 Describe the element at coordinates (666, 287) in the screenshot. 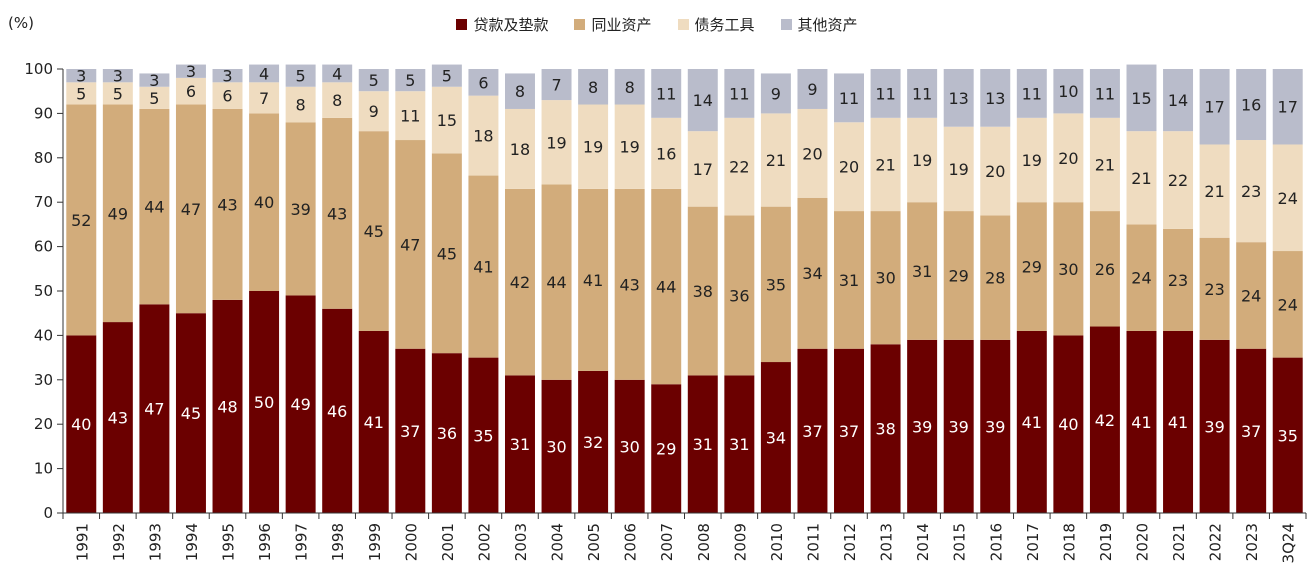

I see `data-label-2007-1: 44` at that location.